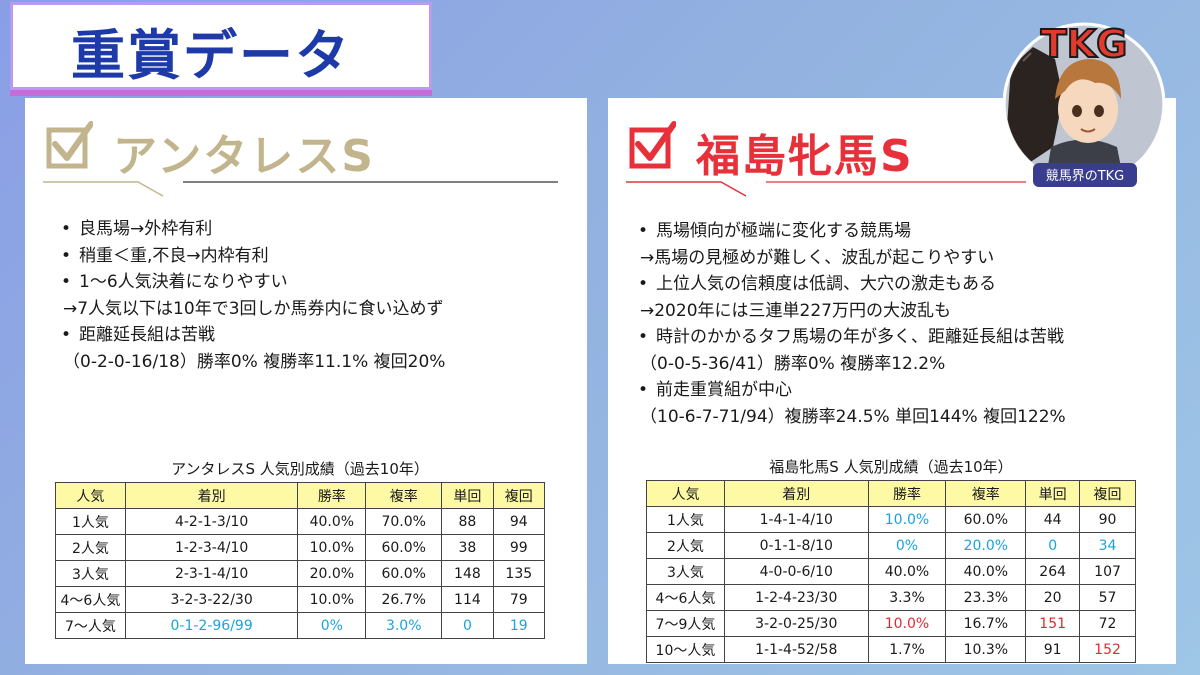 The image size is (1200, 675). Describe the element at coordinates (805, 156) in the screenshot. I see `race-title: 福島牝馬S` at that location.